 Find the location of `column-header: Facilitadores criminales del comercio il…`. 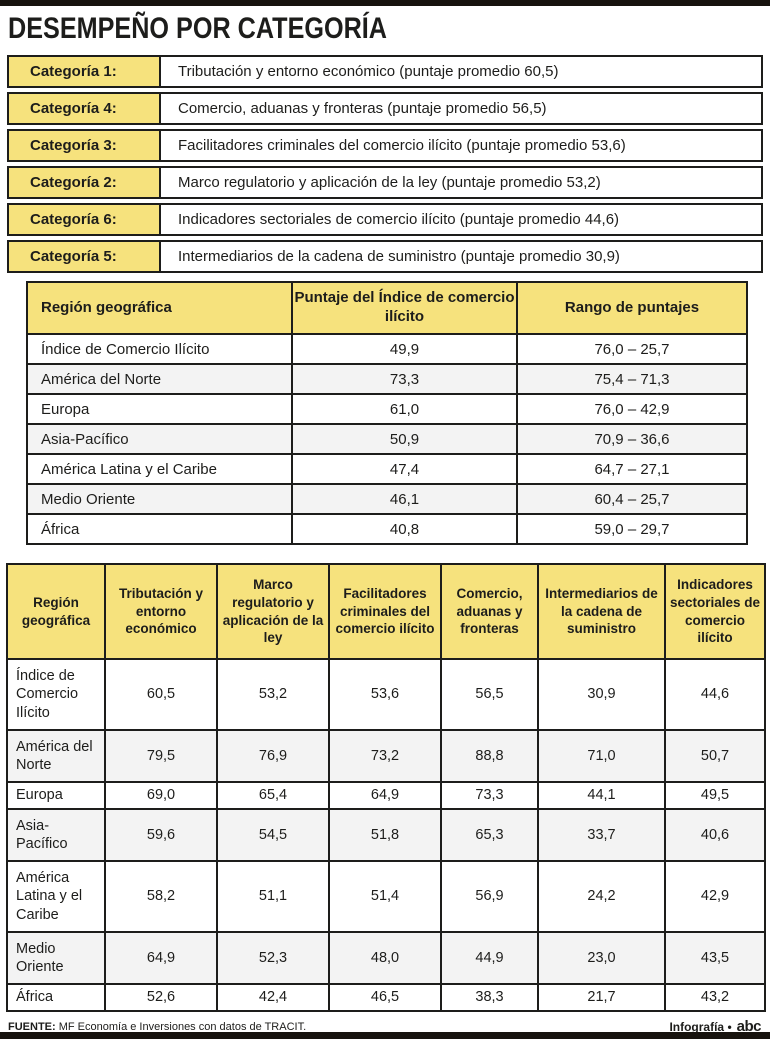

column-header: Facilitadores criminales del comercio il… is located at coordinates (385, 611).